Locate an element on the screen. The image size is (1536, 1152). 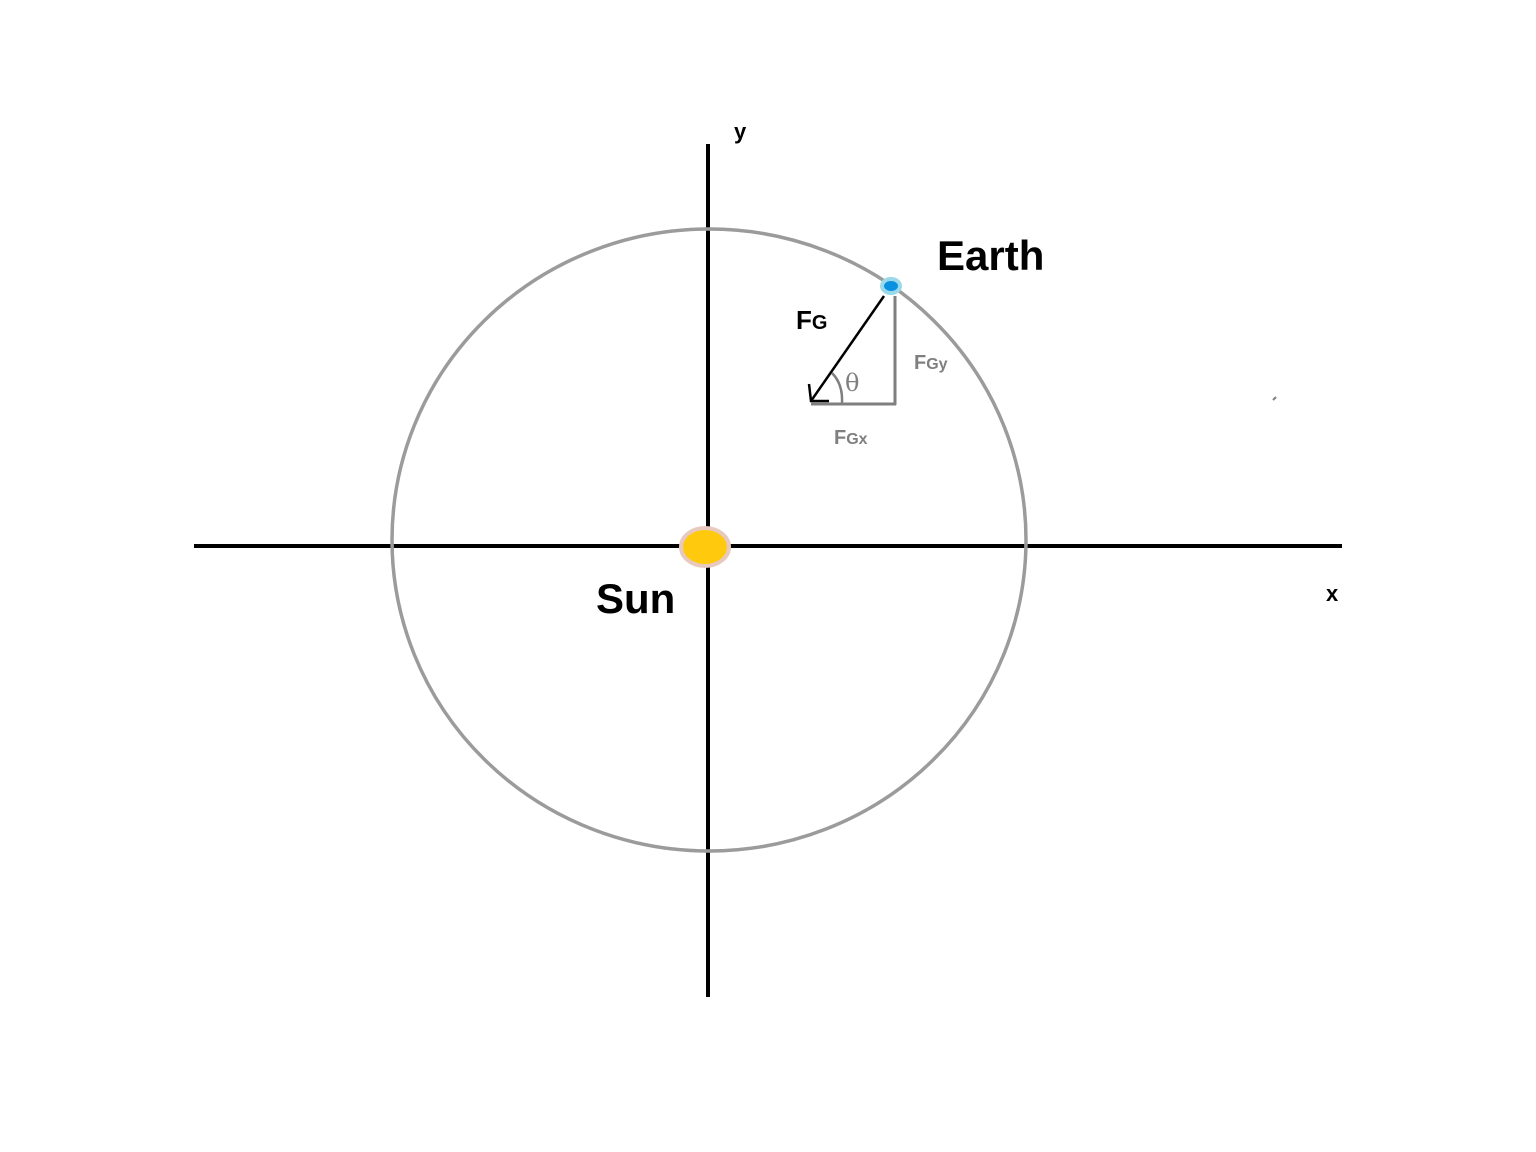
force-y-label: FGy is located at coordinates (931, 363).